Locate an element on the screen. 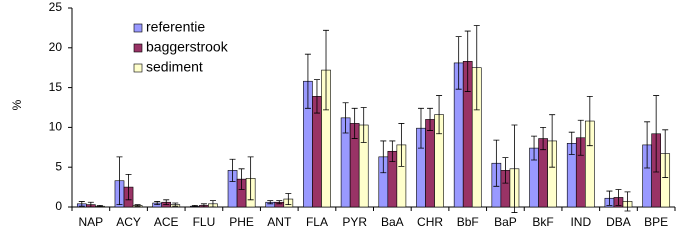 The image size is (685, 243). bar is located at coordinates (430, 163).